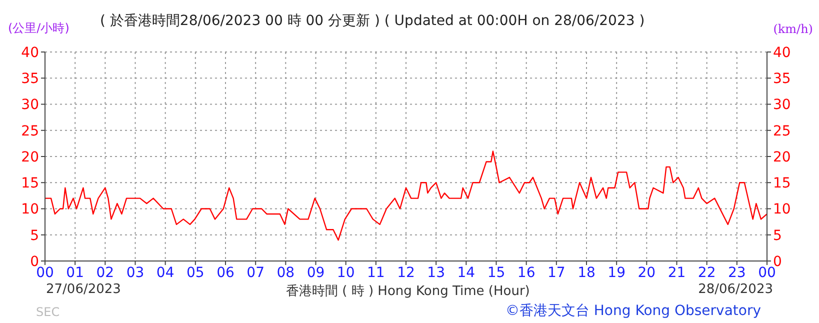  I want to click on x-axis-title: 香港時間 ( 時 ) Hong Kong Time (Hour), so click(408, 291).